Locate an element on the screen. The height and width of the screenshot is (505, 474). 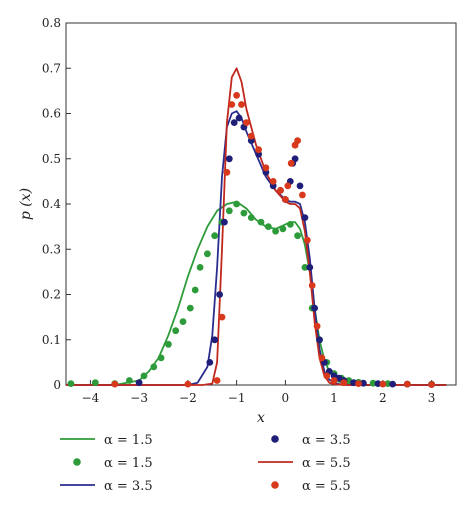
legend-item: α = 3.5 is located at coordinates (106, 486).